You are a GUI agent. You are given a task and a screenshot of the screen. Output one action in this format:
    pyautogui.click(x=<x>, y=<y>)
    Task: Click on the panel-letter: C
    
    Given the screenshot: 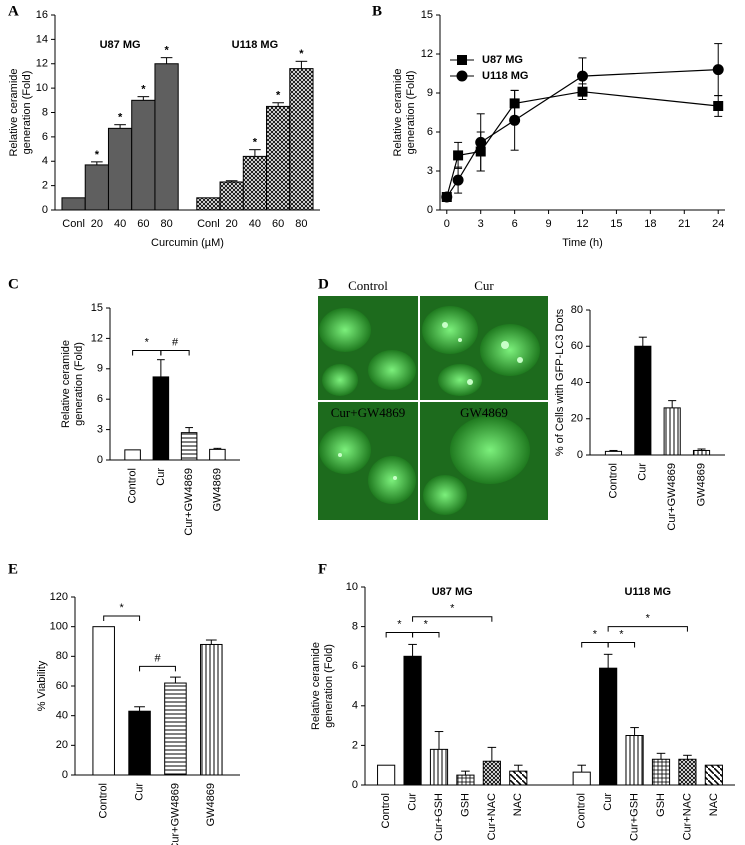 What is the action you would take?
    pyautogui.click(x=13, y=284)
    